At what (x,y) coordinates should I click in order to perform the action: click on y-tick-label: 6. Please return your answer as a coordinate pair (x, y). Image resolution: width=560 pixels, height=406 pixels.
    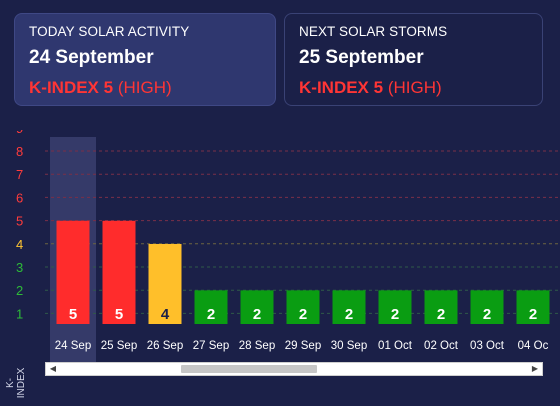
    Looking at the image, I should click on (19, 197).